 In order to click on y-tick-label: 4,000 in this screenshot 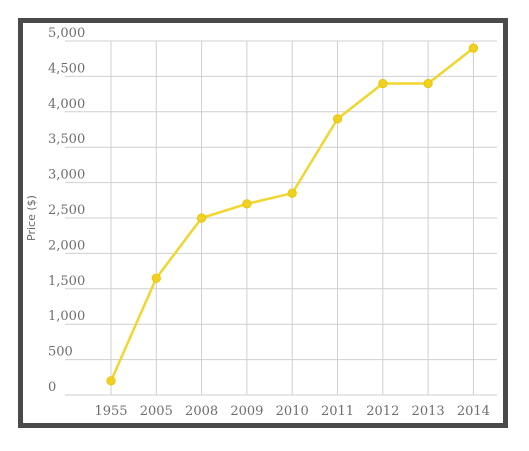, I will do `click(66, 104)`.